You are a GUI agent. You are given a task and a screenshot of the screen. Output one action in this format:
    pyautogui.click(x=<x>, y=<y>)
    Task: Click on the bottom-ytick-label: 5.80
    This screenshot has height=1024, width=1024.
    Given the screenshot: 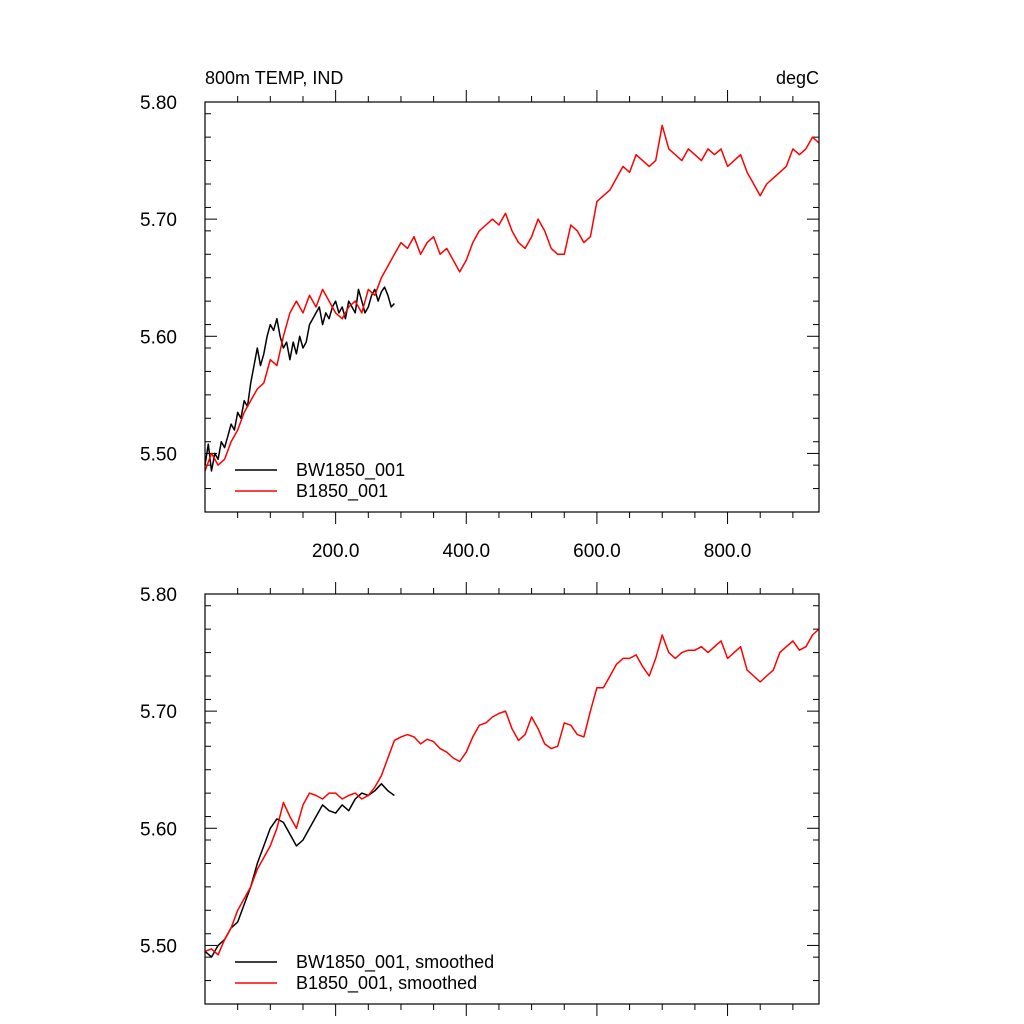 What is the action you would take?
    pyautogui.click(x=158, y=595)
    